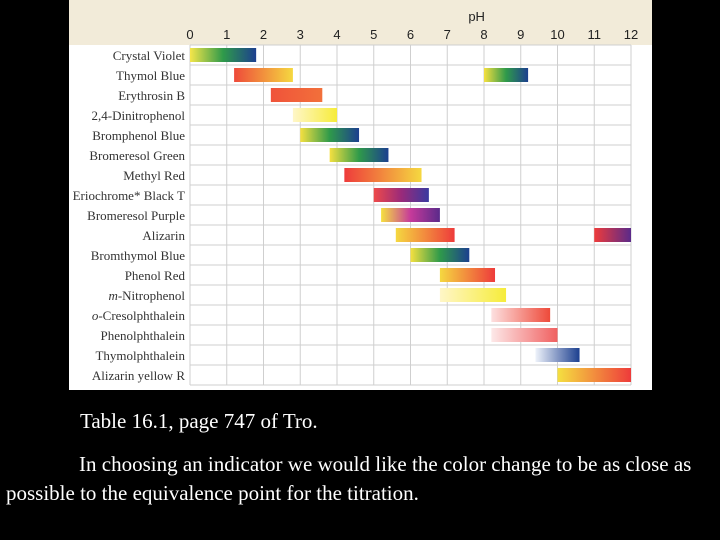 The image size is (720, 540). Describe the element at coordinates (476, 16) in the screenshot. I see `x-axis-title: pH` at that location.